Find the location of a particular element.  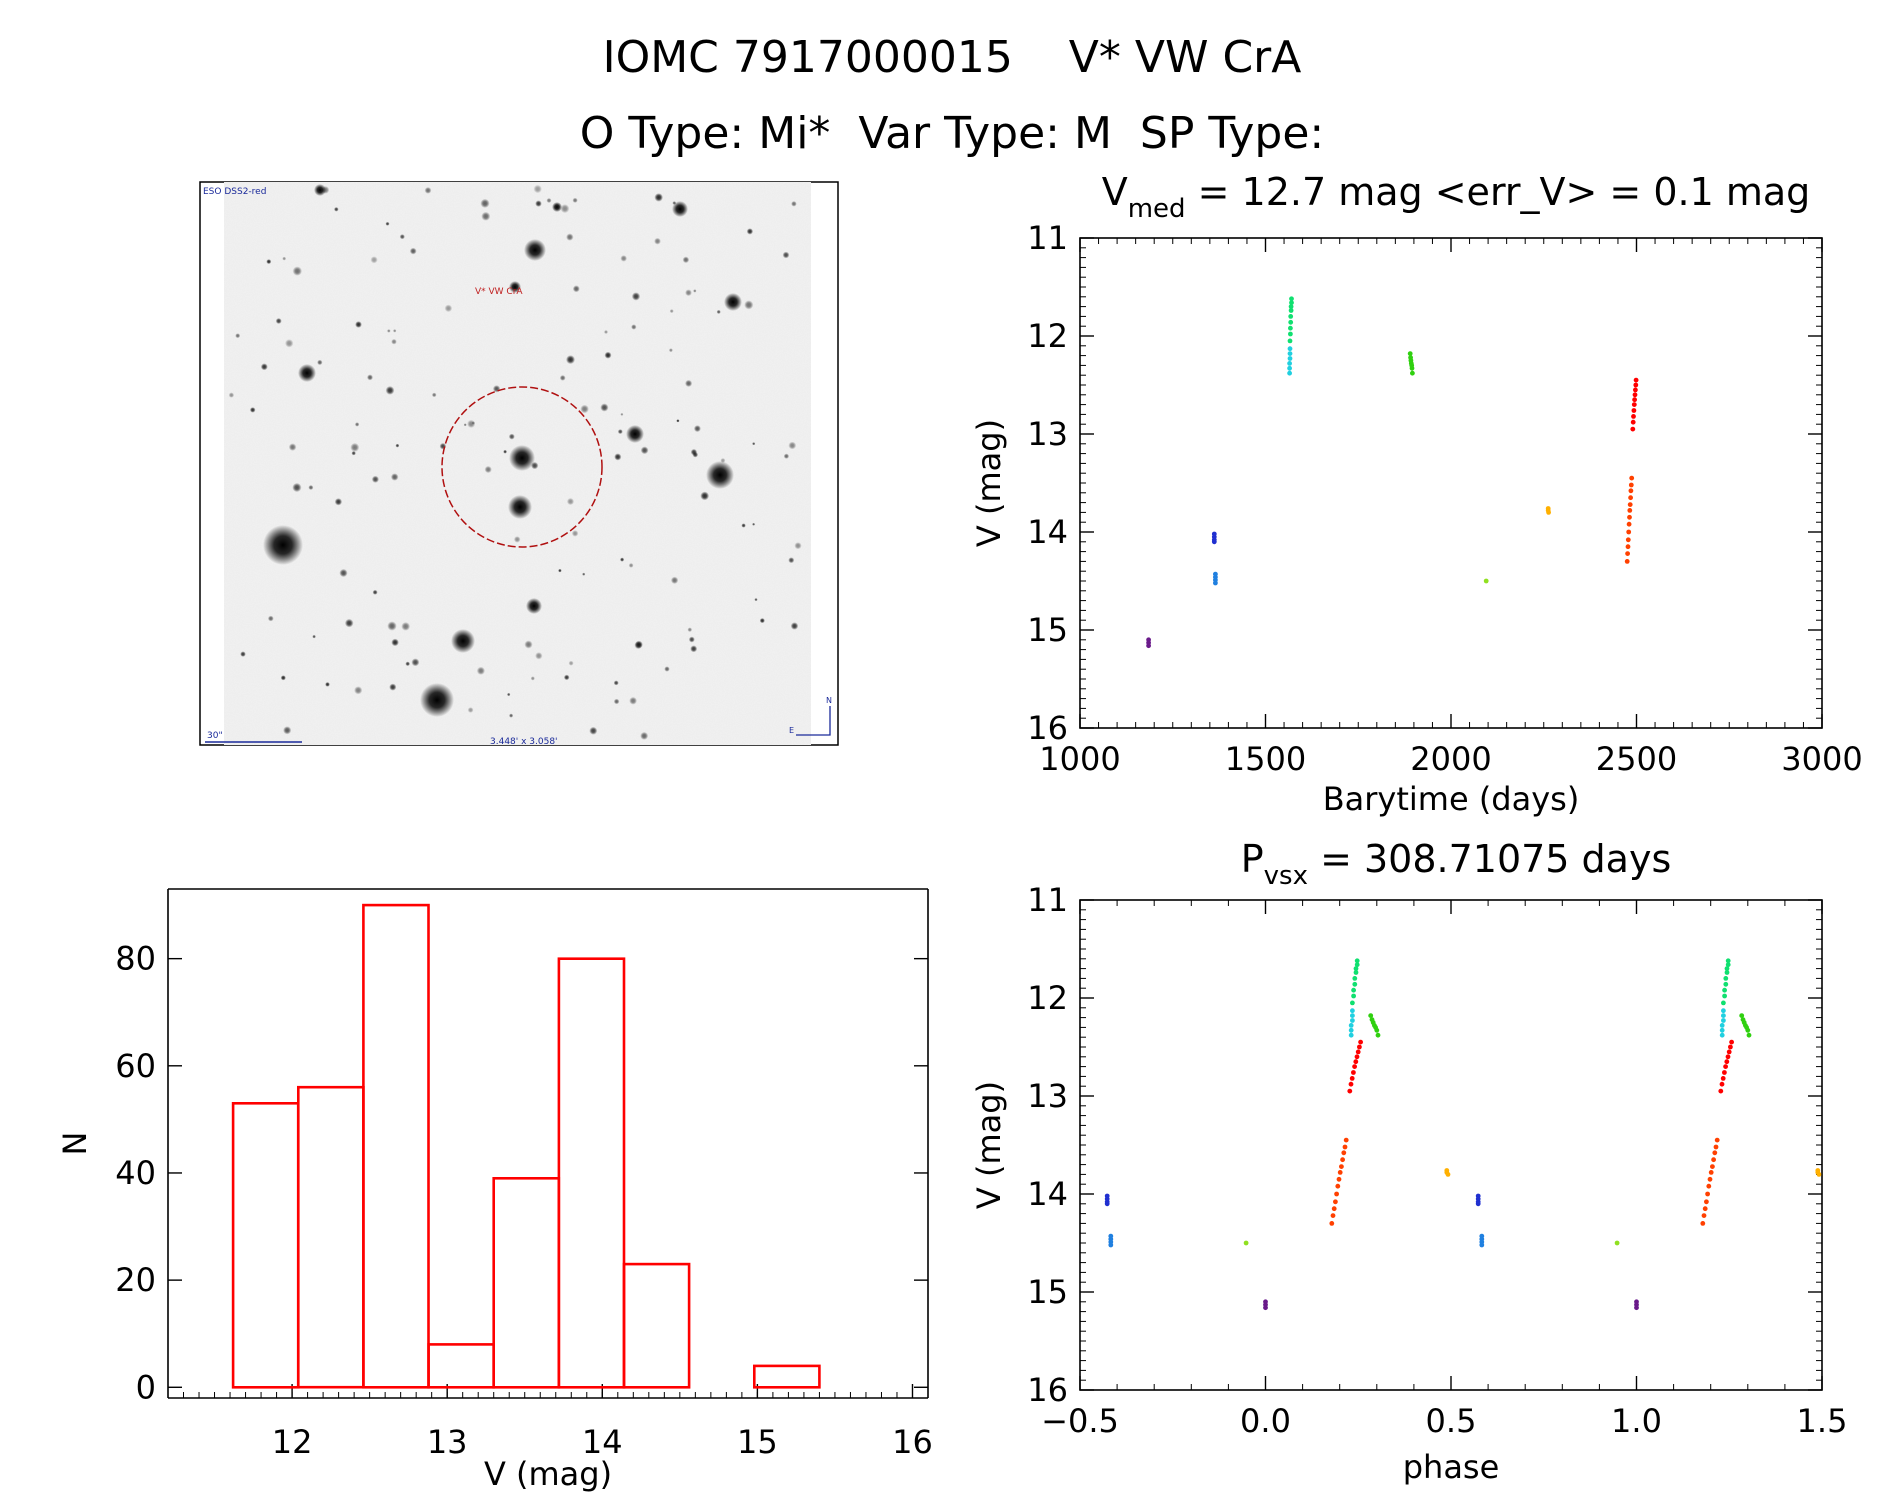

x-tick-label: 15 is located at coordinates (757, 1442).